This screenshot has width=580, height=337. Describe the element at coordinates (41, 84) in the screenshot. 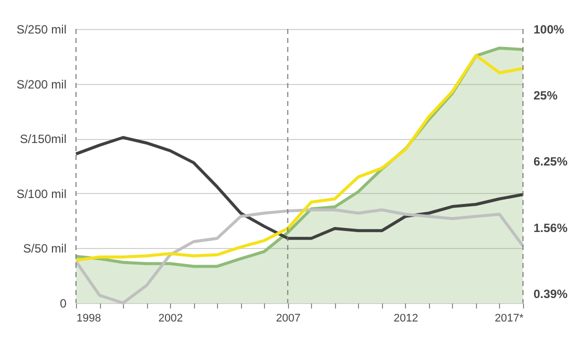

I see `y-tick-label: S/200 mil` at that location.